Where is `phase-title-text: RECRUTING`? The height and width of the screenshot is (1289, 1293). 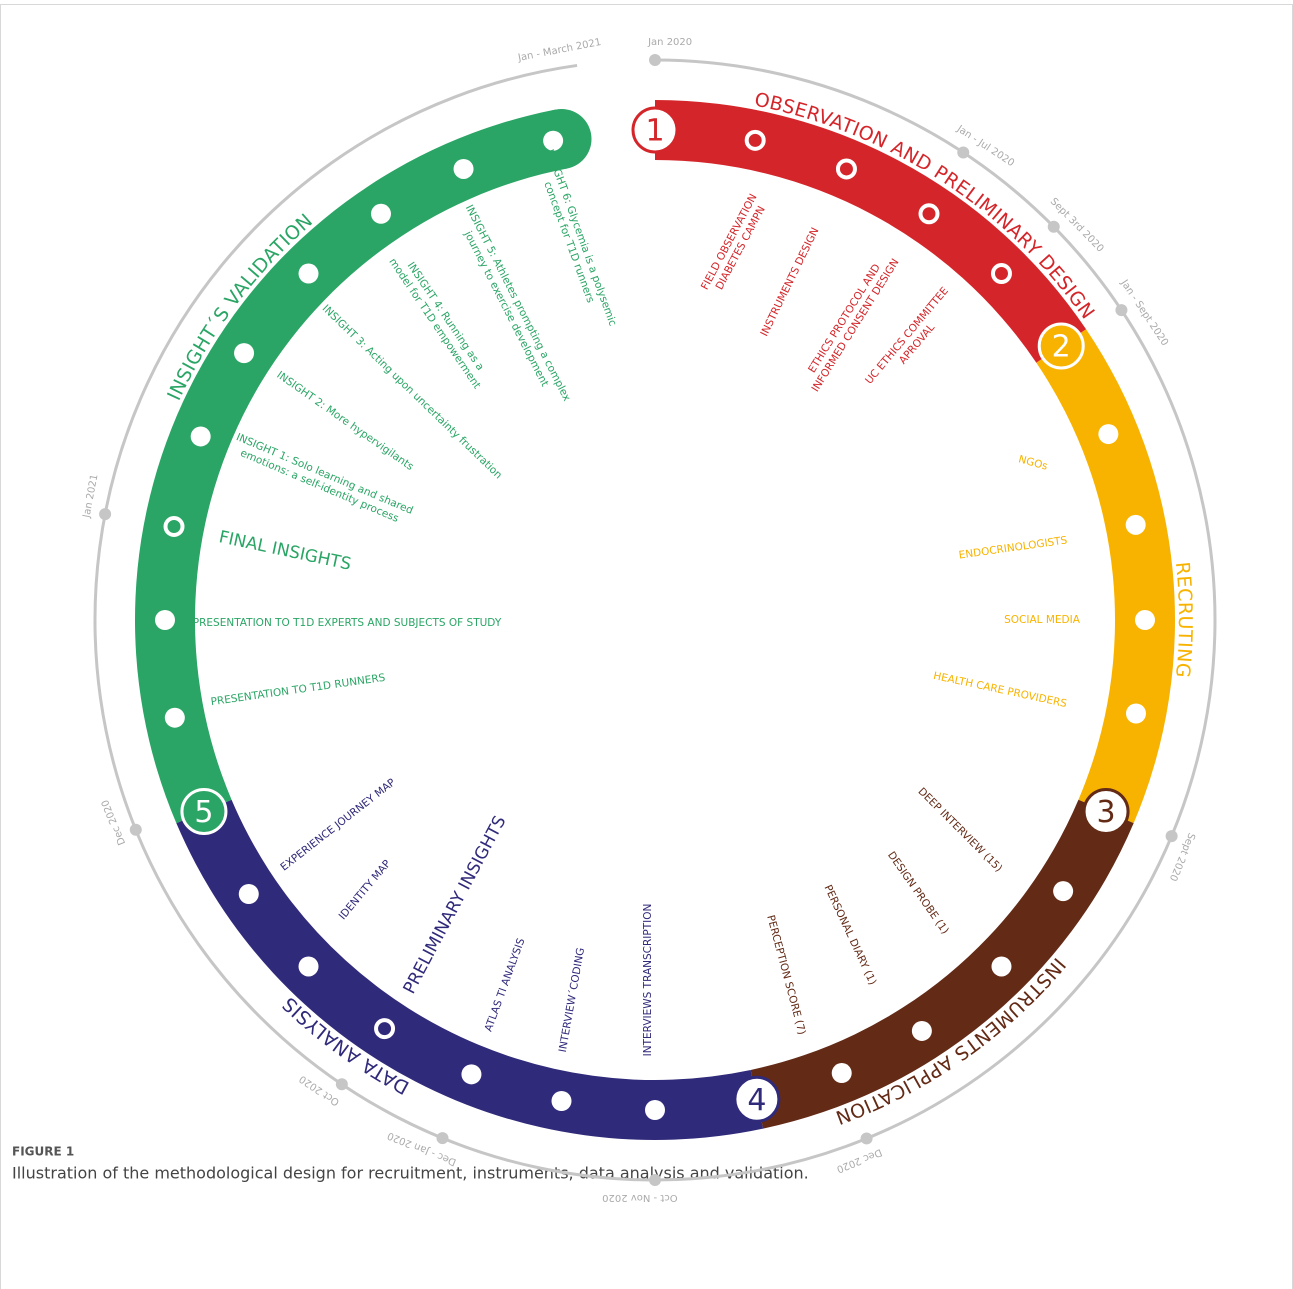 phase-title-text: RECRUTING is located at coordinates (1183, 620).